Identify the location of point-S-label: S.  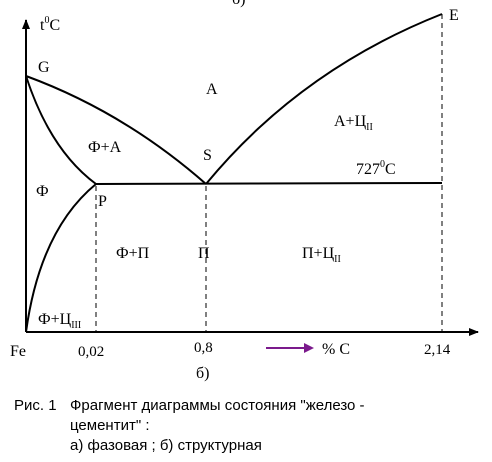
(207, 155).